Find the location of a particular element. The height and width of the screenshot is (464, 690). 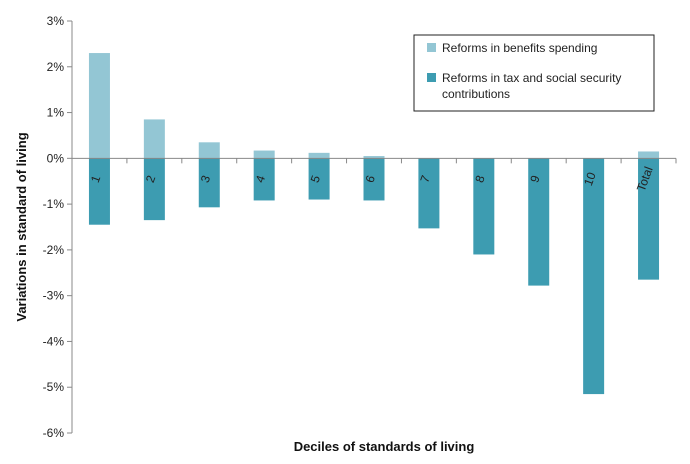

x-tick-label: 9 is located at coordinates (535, 178).